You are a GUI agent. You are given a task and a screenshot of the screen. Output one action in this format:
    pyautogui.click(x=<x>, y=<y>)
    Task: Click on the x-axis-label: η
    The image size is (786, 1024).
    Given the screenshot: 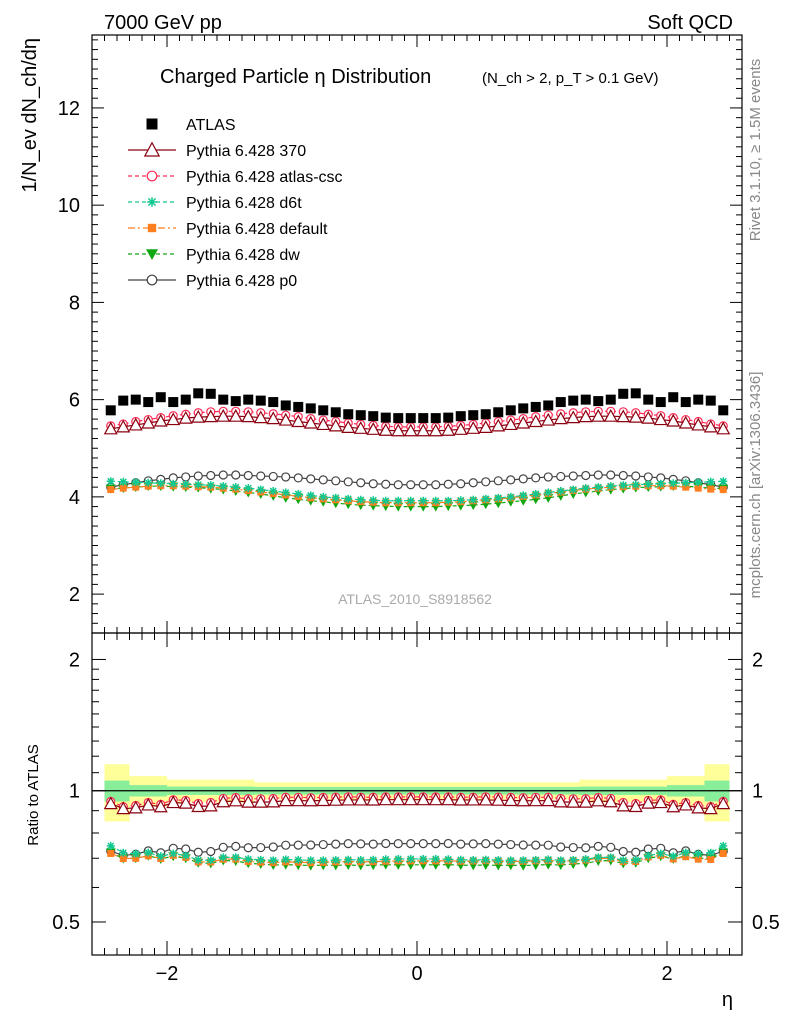 What is the action you would take?
    pyautogui.click(x=727, y=1000)
    